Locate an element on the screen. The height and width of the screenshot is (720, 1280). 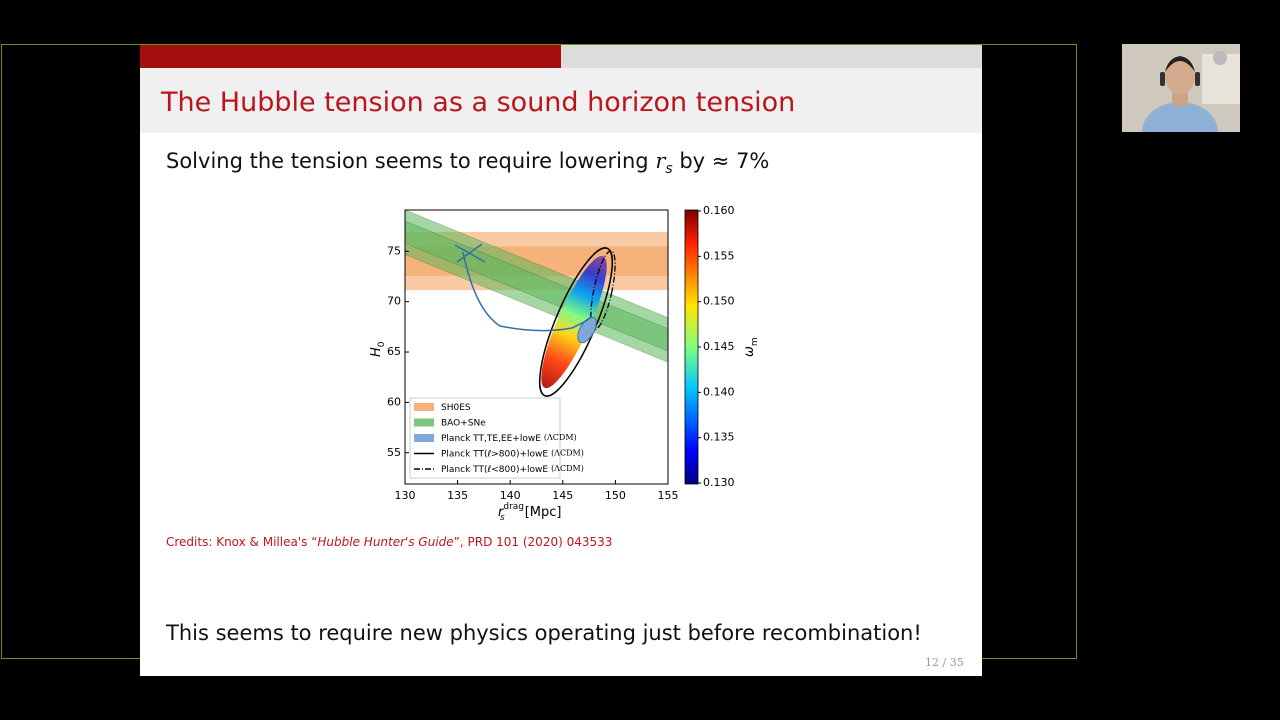
legend-label: Planck TT(ℓ<800)+lowE (ΛCDM) is located at coordinates (512, 469).